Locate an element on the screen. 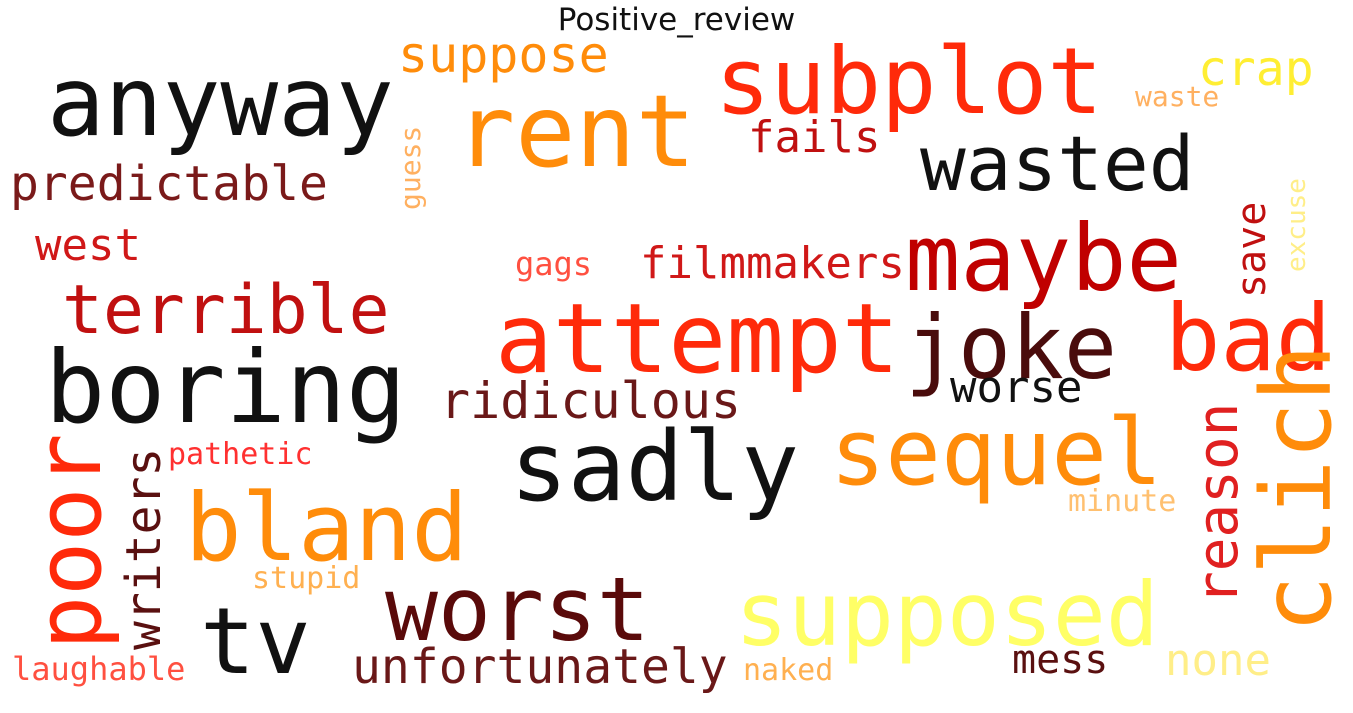  word-laughable: laughable is located at coordinates (98, 669).